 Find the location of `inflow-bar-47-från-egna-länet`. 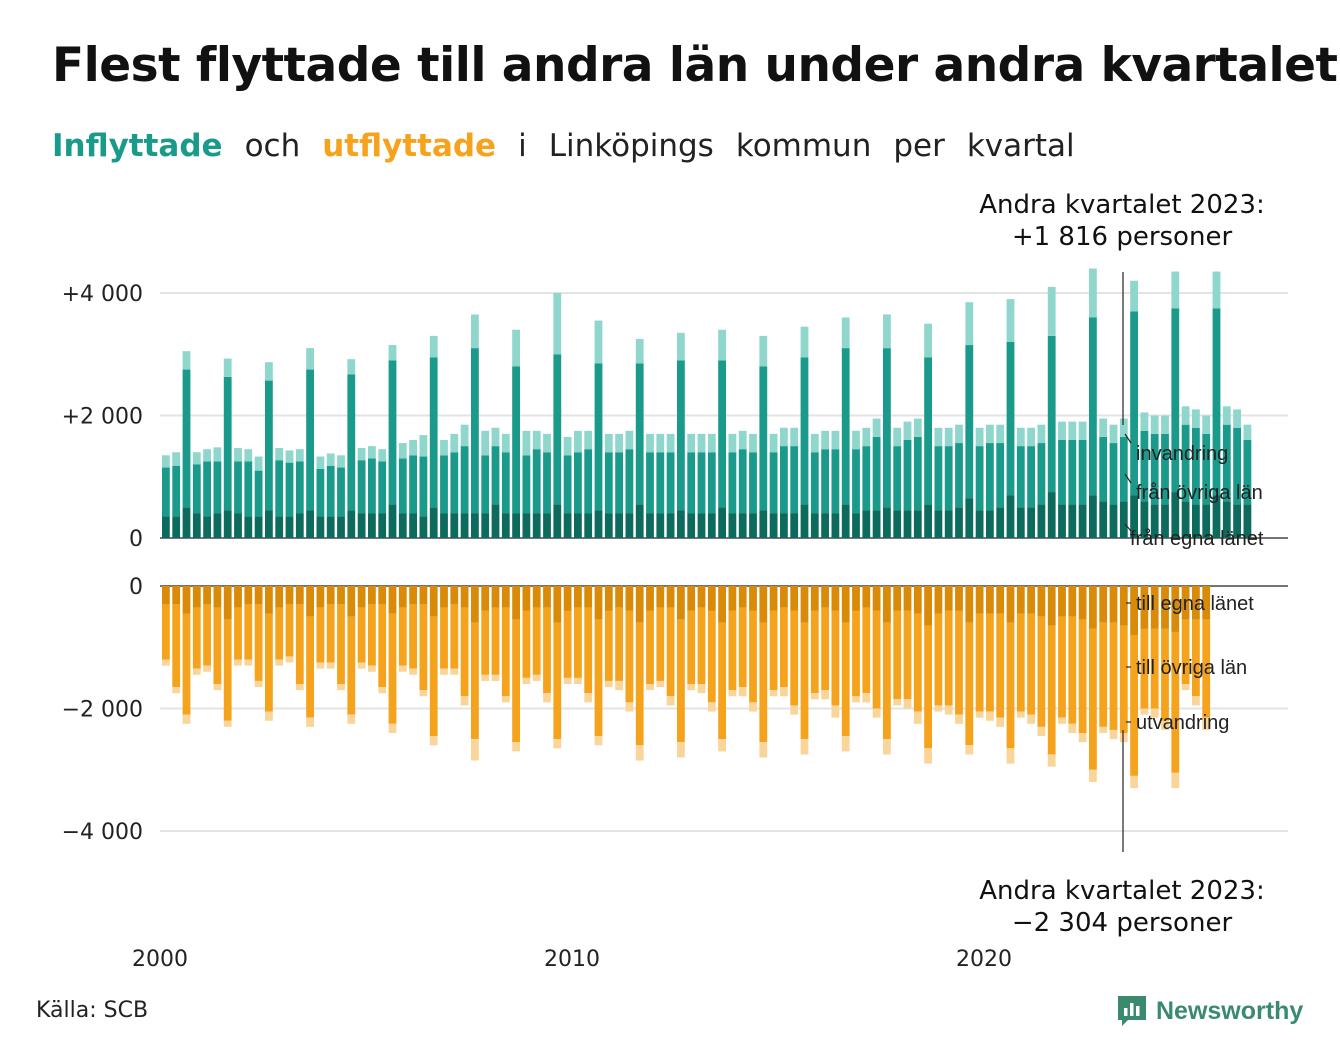

inflow-bar-47-från-egna-länet is located at coordinates (650, 525).